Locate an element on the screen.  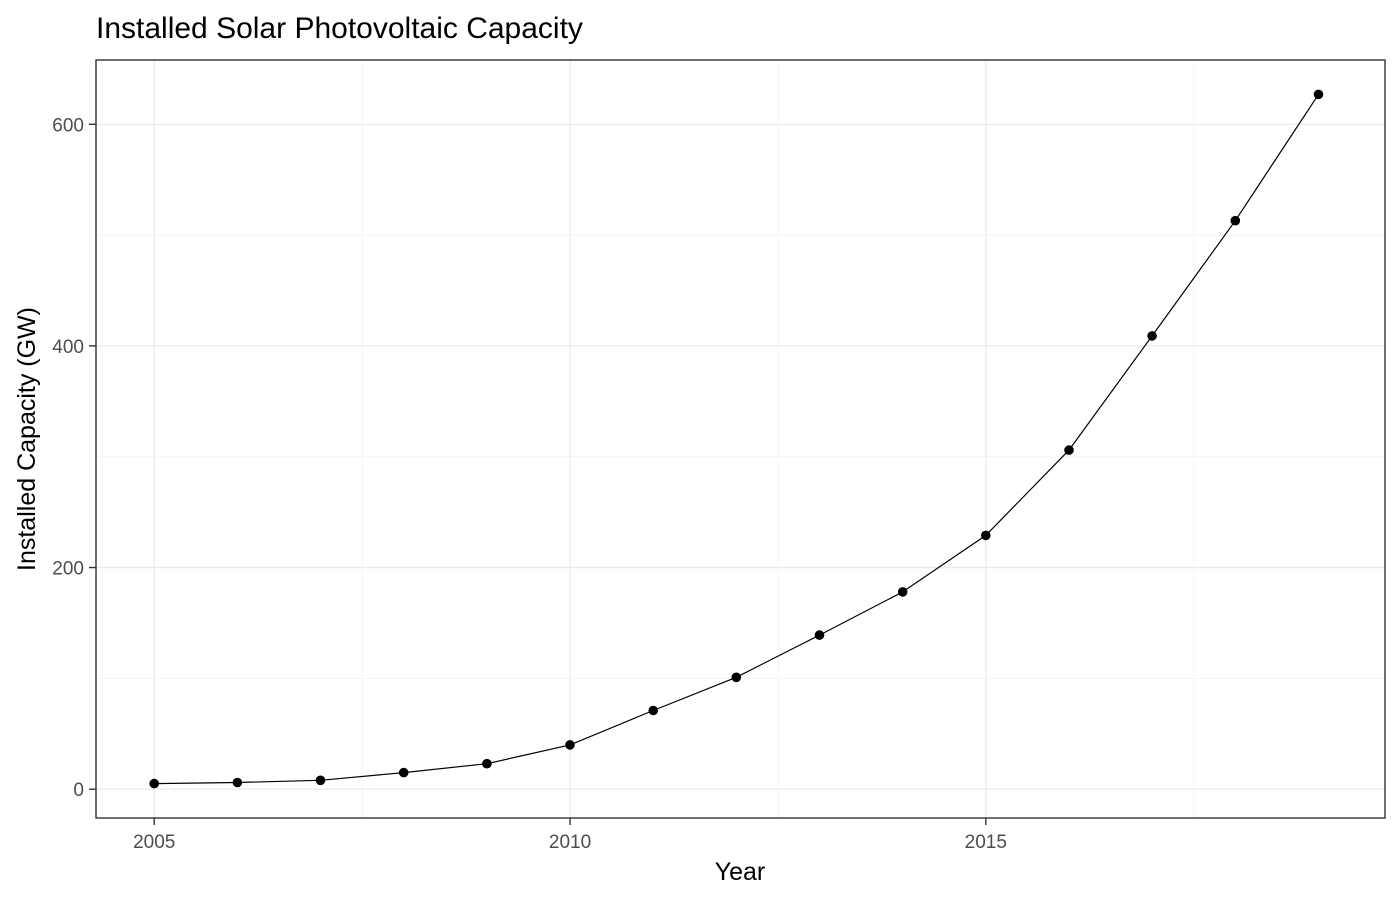
y-tick-label: 600 is located at coordinates (68, 125).